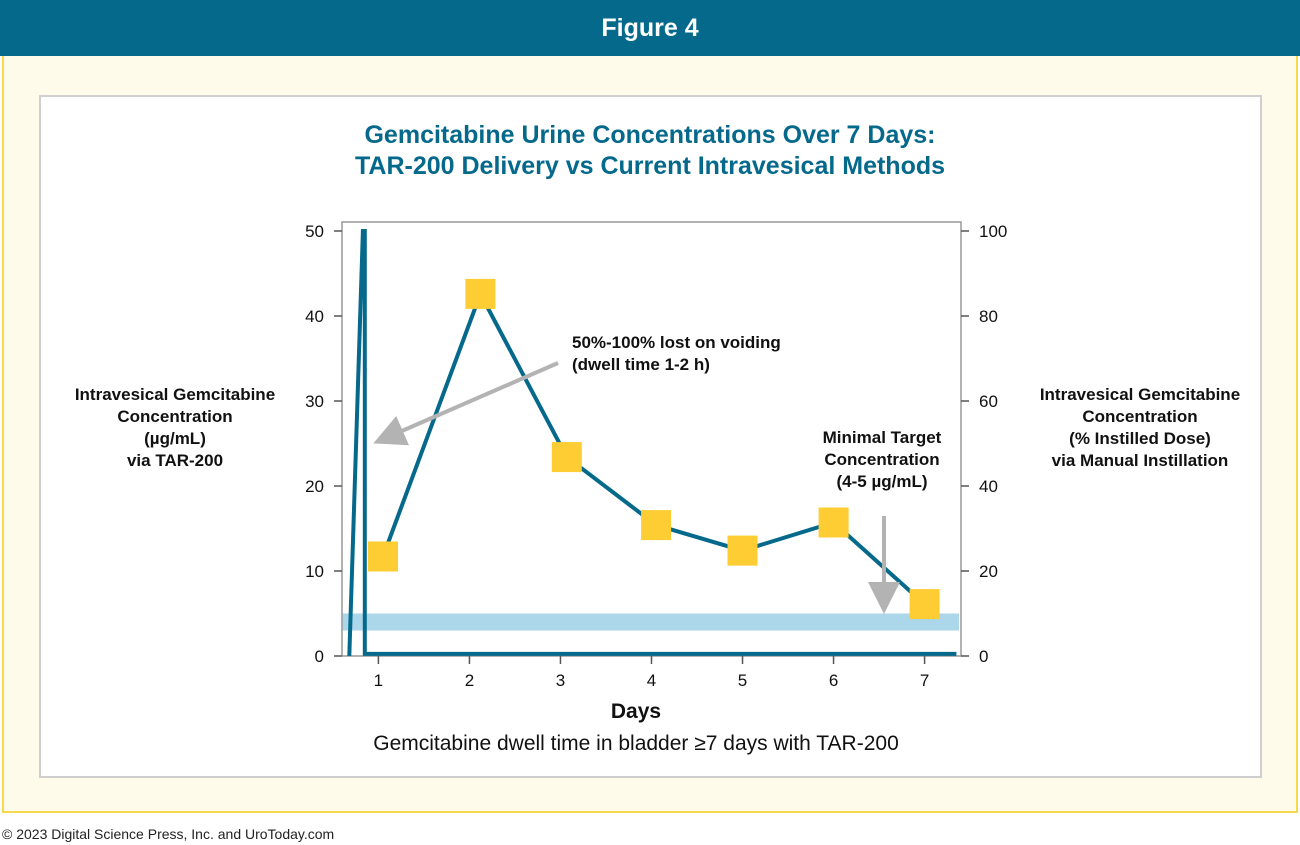 Image resolution: width=1300 pixels, height=845 pixels. Describe the element at coordinates (1140, 438) in the screenshot. I see `y-right-label-line-3: (% Instilled Dose)` at that location.